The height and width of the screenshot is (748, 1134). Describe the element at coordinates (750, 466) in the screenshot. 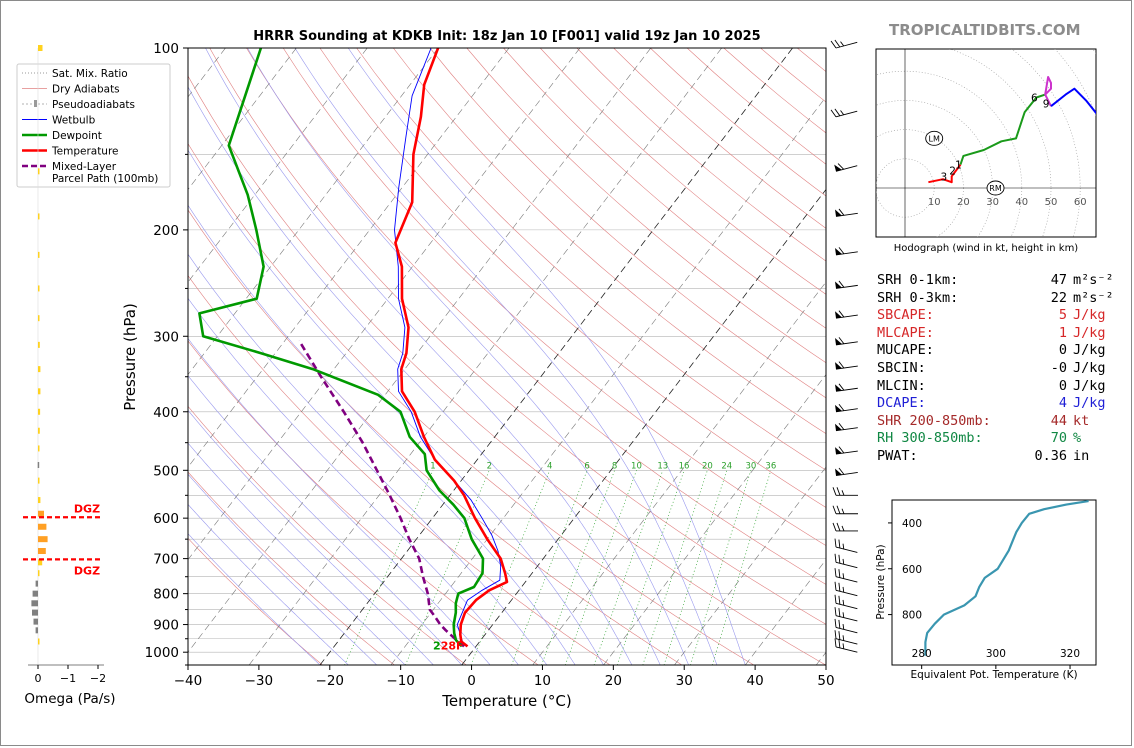

I see `mixing-ratio-label: 30` at that location.